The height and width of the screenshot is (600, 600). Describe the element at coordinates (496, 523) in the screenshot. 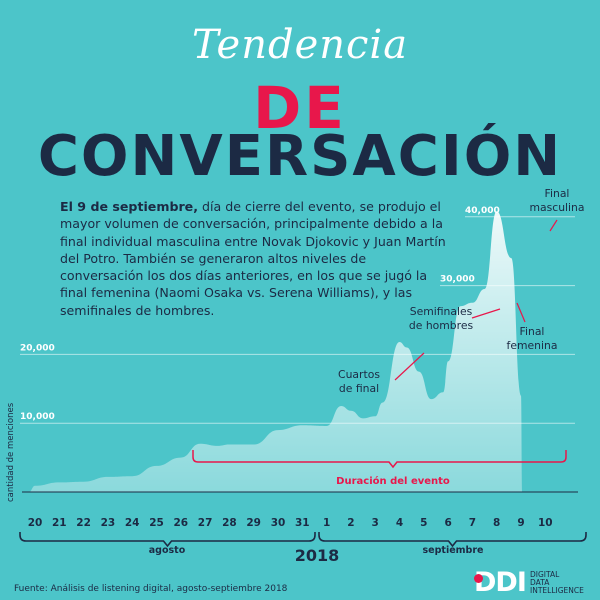

I see `x-tick-label: 8` at that location.